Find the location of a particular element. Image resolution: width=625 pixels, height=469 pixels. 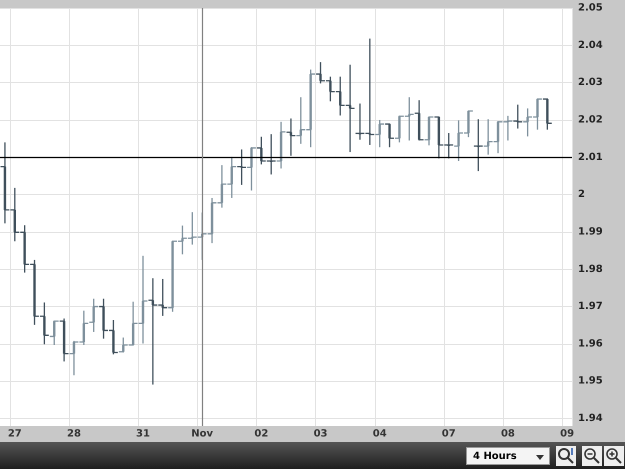

y-tick-label: 2.02 is located at coordinates (590, 120).